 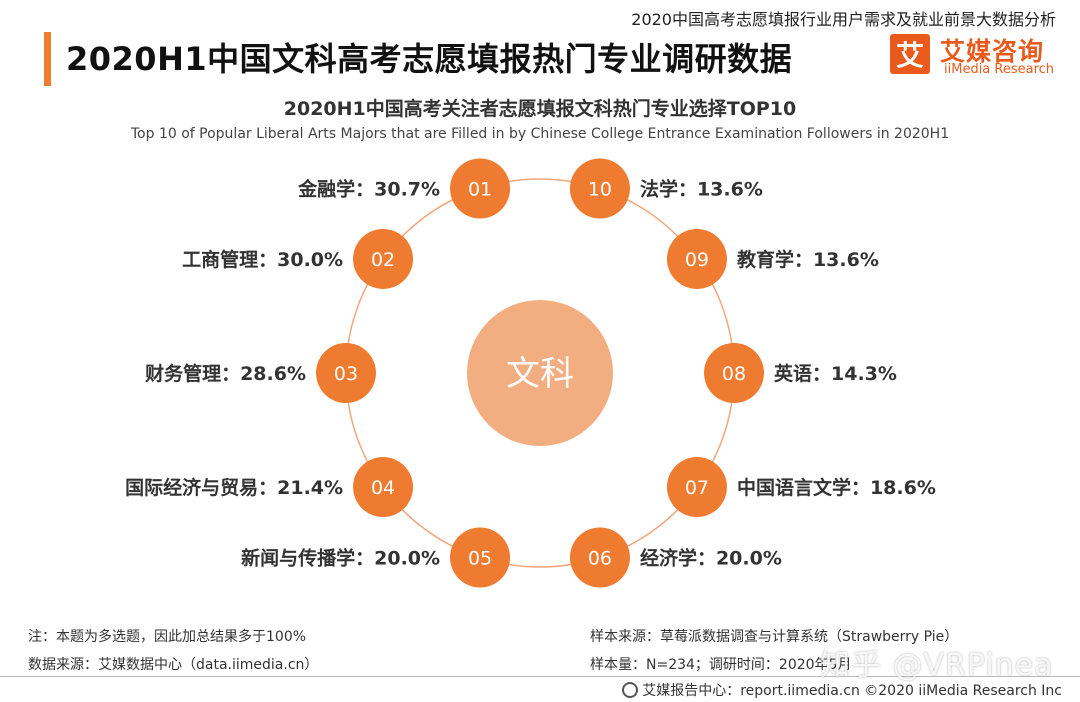 What do you see at coordinates (999, 69) in the screenshot?
I see `logo-text-en: iiMedia Research` at bounding box center [999, 69].